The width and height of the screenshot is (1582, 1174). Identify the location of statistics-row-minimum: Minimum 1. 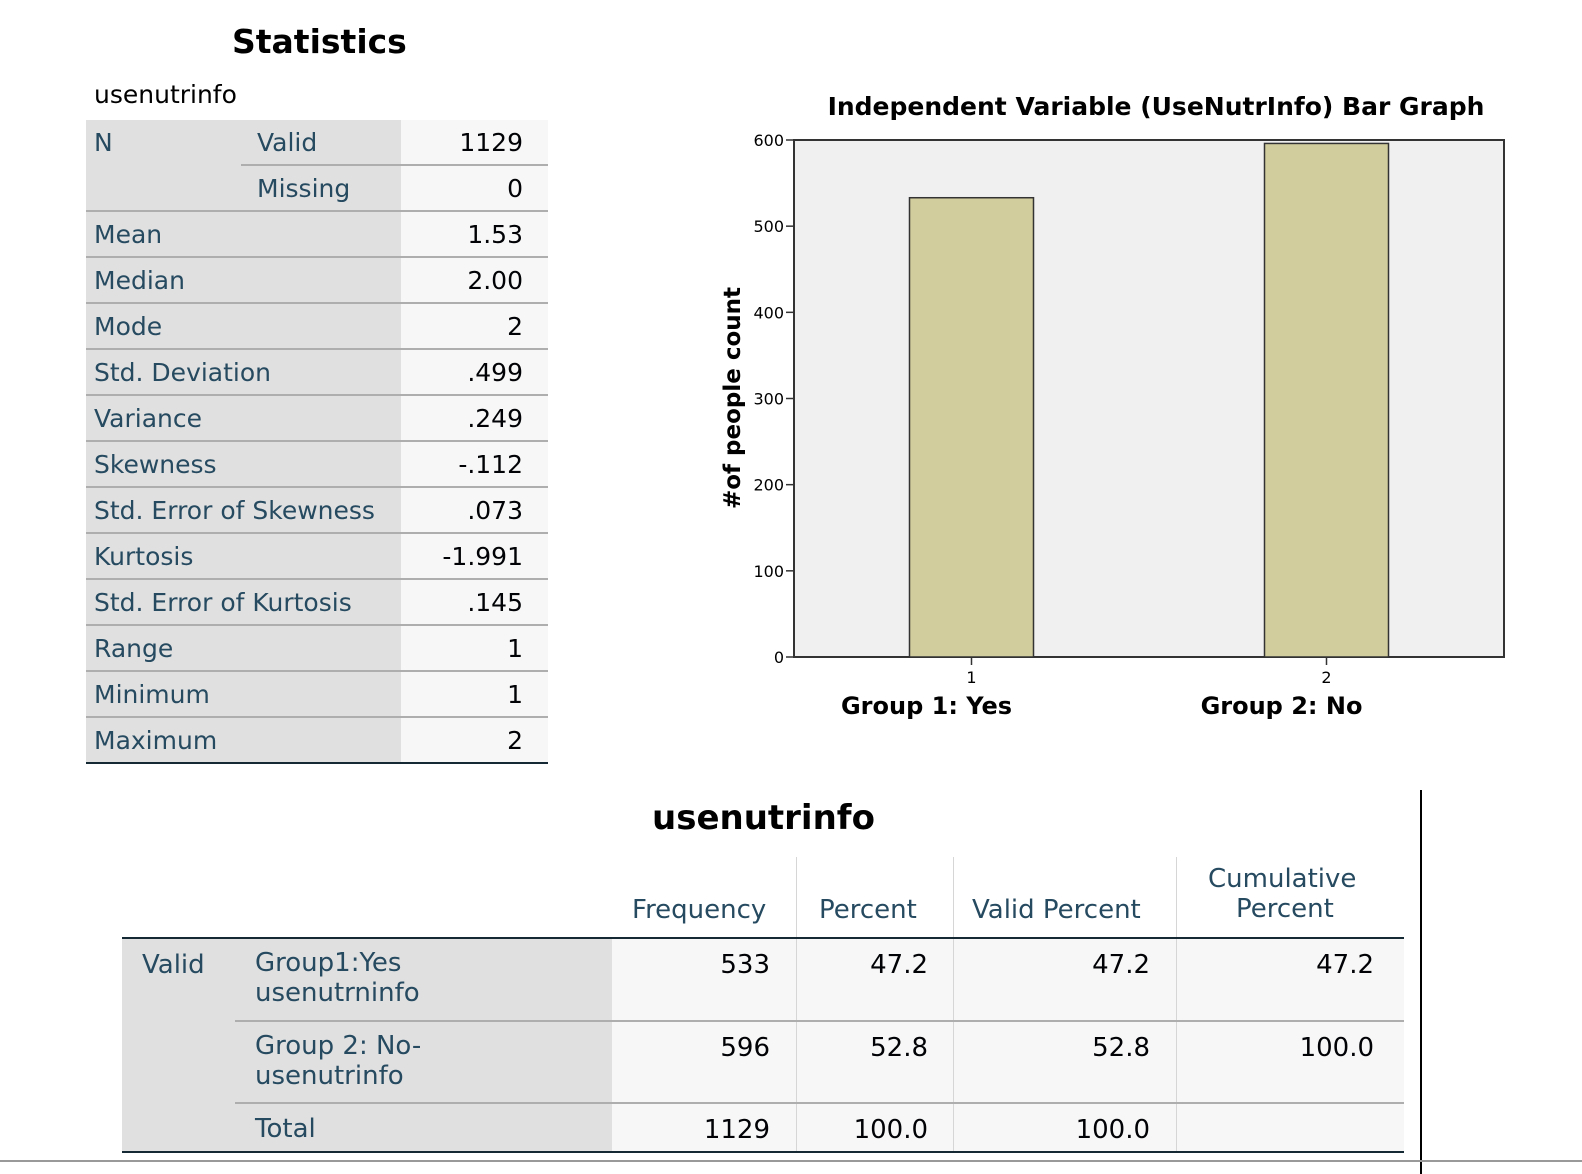
(317, 695).